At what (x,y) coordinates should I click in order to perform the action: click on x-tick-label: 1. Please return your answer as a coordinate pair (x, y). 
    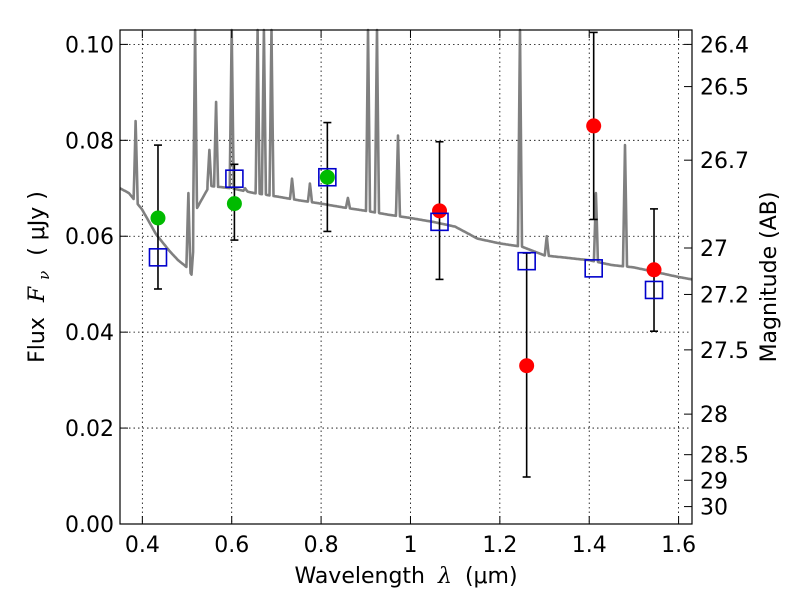
    Looking at the image, I should click on (410, 545).